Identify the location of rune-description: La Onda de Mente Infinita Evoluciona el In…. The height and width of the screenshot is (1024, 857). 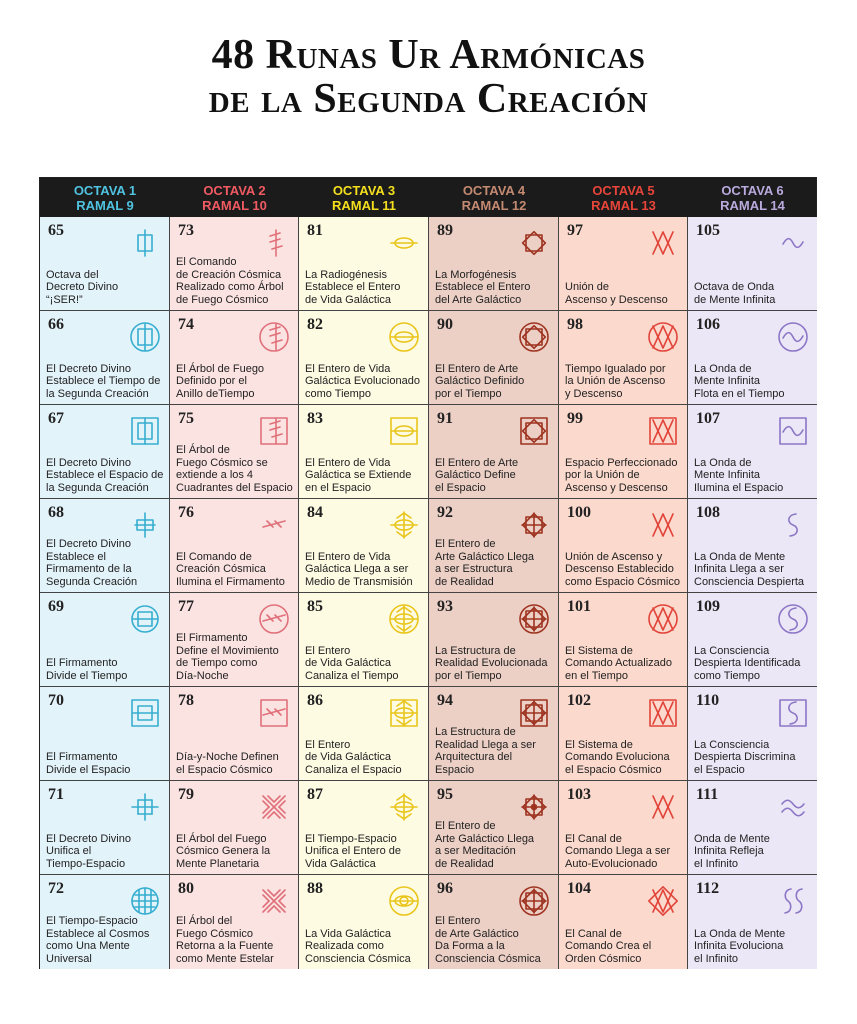
(740, 946).